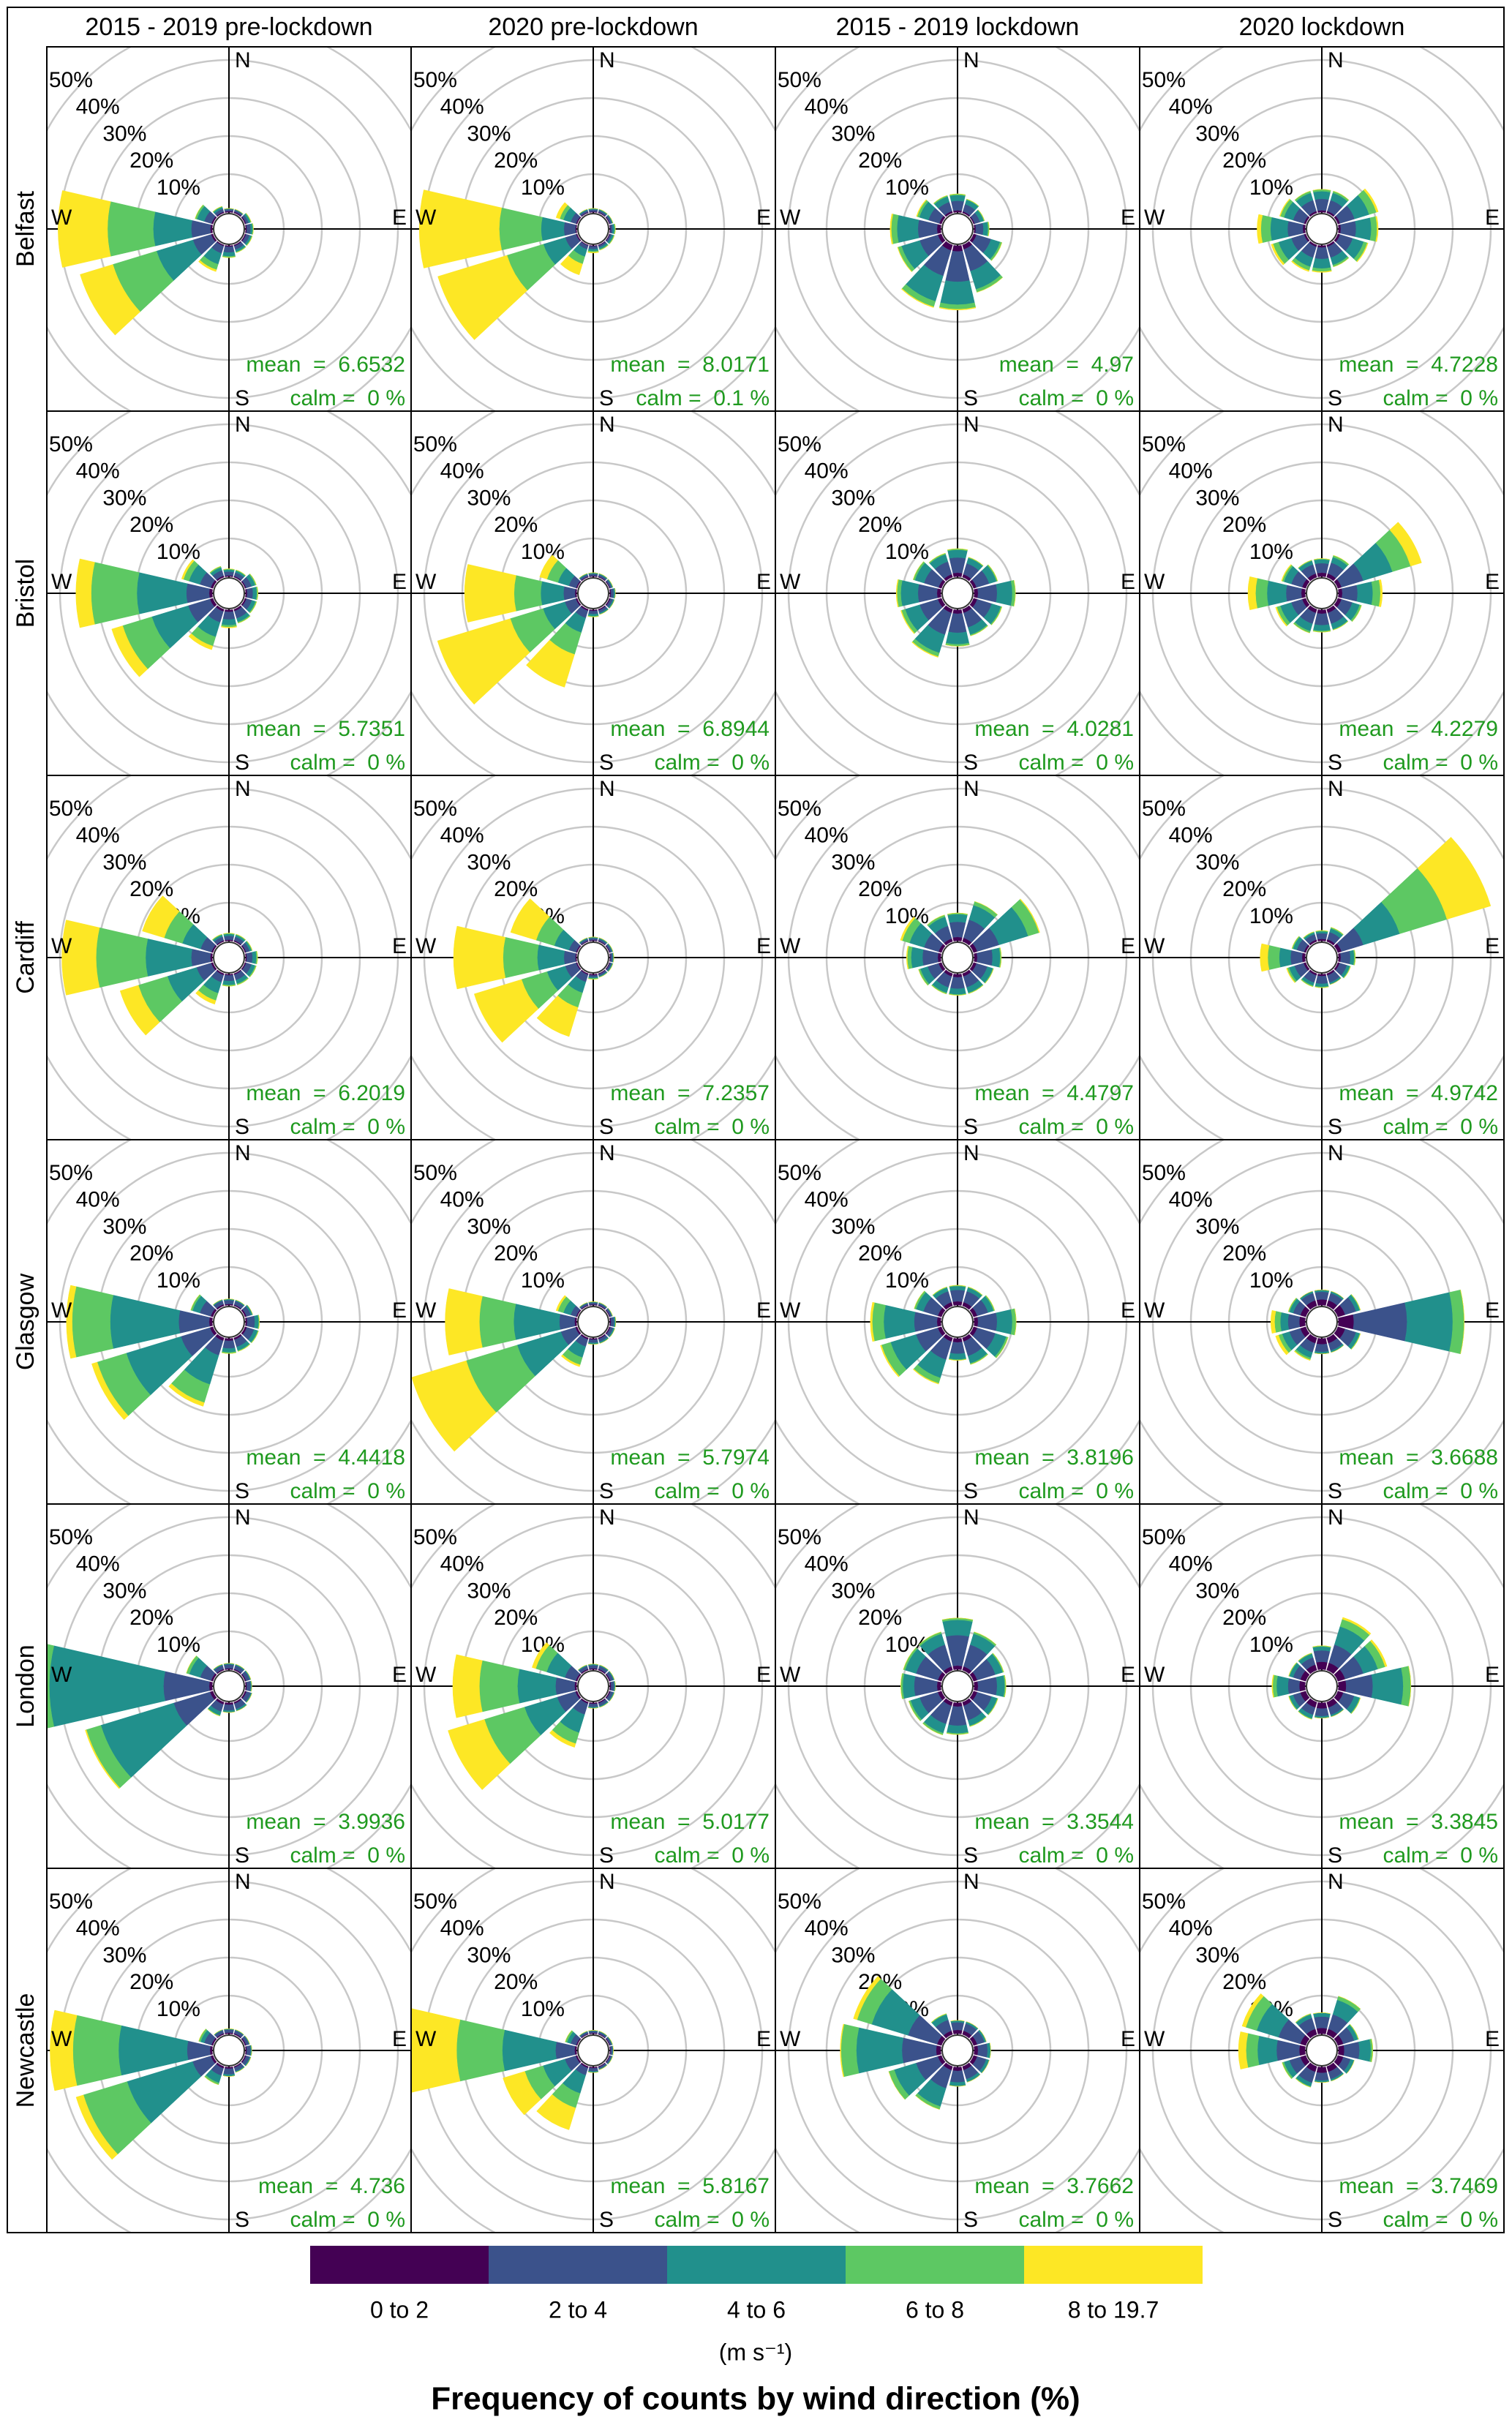  What do you see at coordinates (1271, 552) in the screenshot?
I see `r-tick-label: 10%` at bounding box center [1271, 552].